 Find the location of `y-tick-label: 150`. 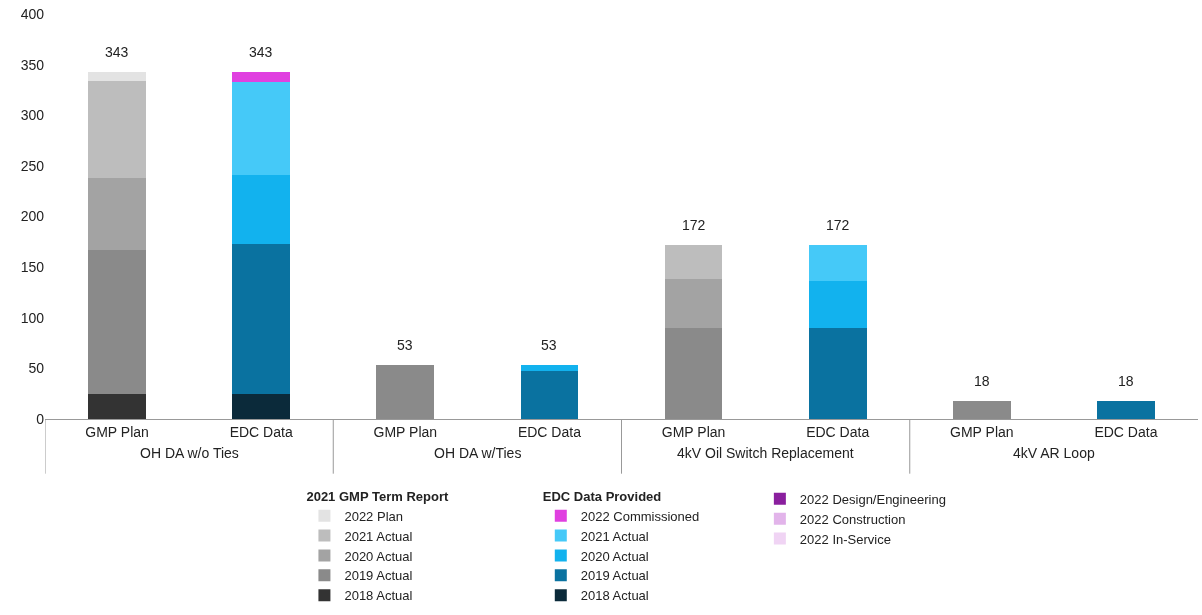

y-tick-label: 150 is located at coordinates (32, 267).